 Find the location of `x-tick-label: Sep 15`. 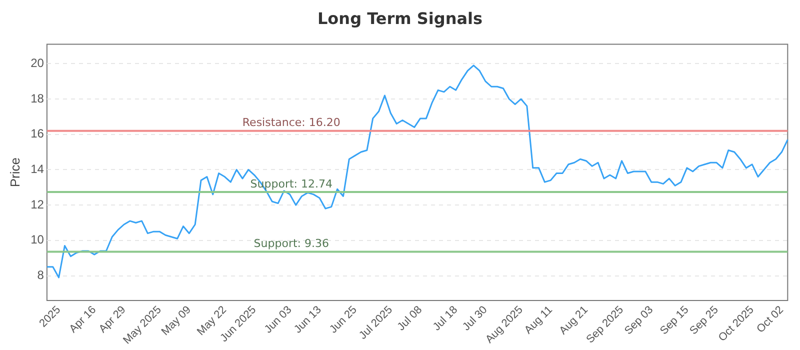

x-tick-label: Sep 15 is located at coordinates (675, 321).